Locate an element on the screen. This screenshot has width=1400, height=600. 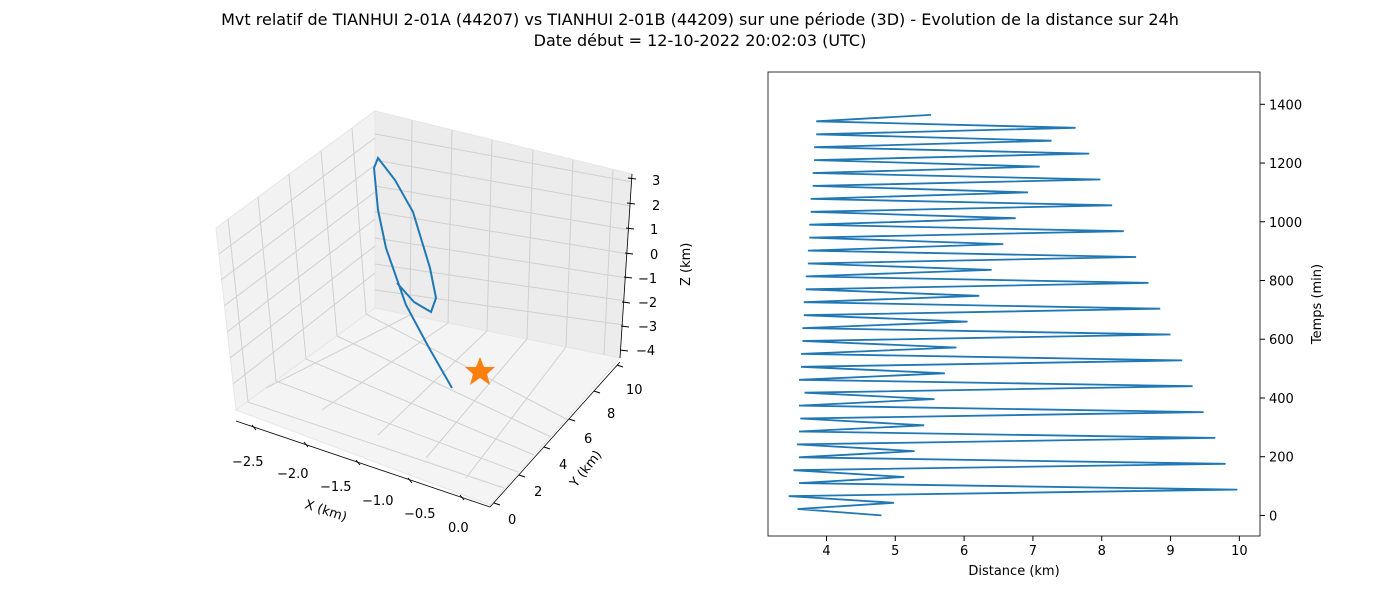
y-tick-label: 0 is located at coordinates (1273, 516).